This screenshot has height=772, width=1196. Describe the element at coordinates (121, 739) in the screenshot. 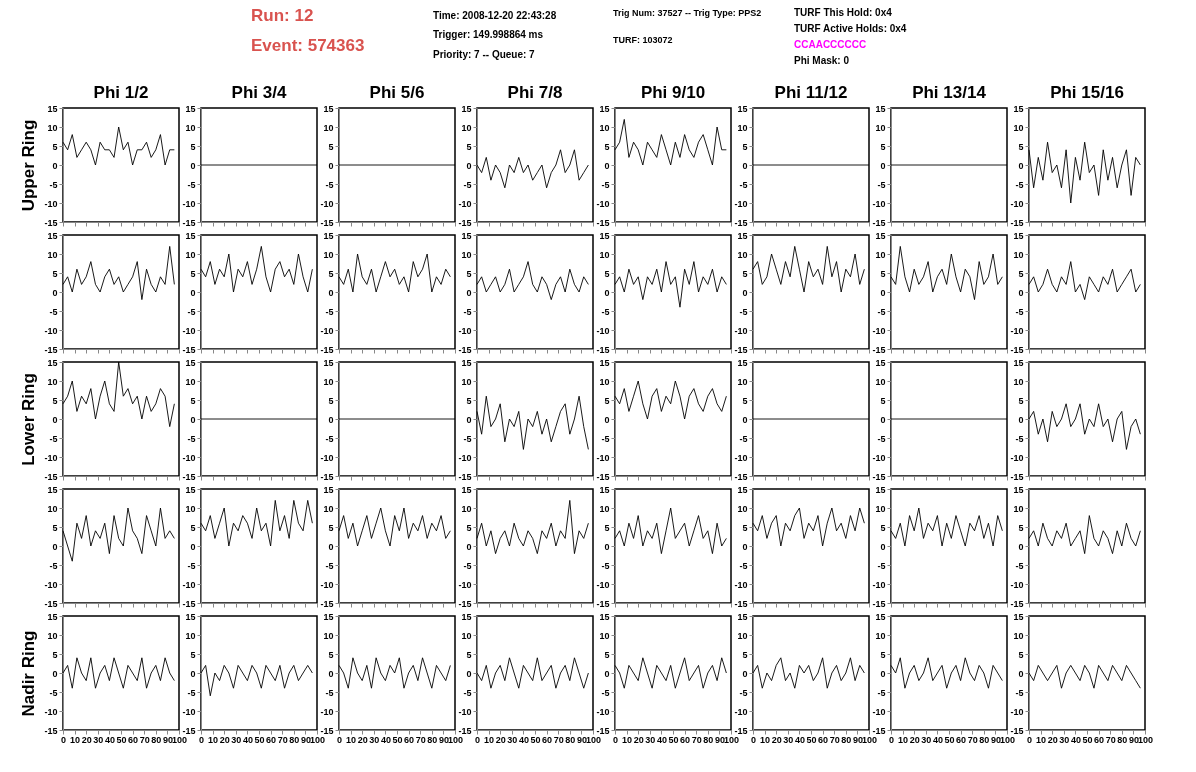

I see `x-tick-label: 50` at that location.